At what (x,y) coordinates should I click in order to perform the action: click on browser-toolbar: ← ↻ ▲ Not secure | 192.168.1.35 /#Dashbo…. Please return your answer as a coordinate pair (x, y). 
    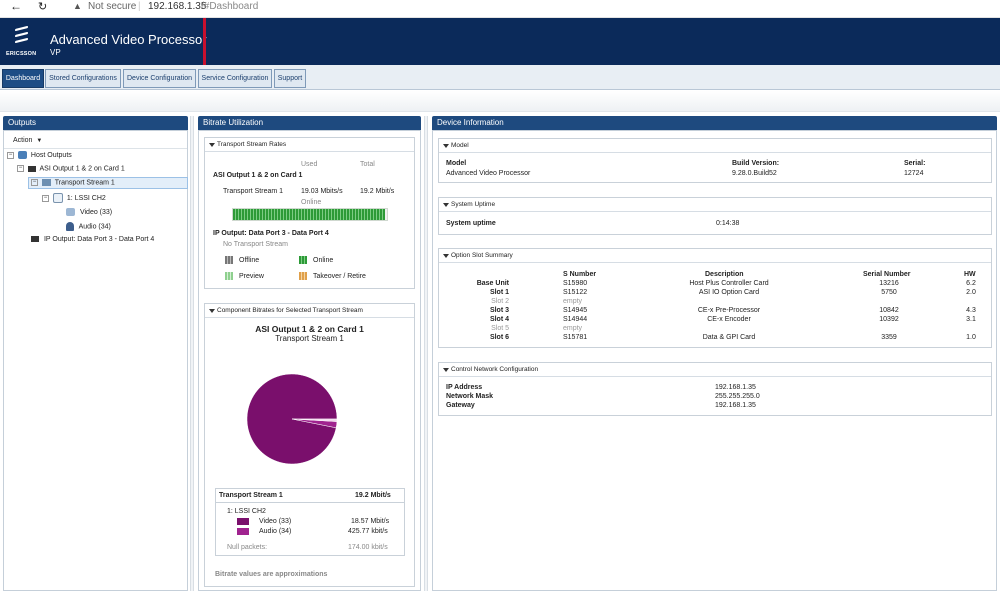
    Looking at the image, I should click on (500, 9).